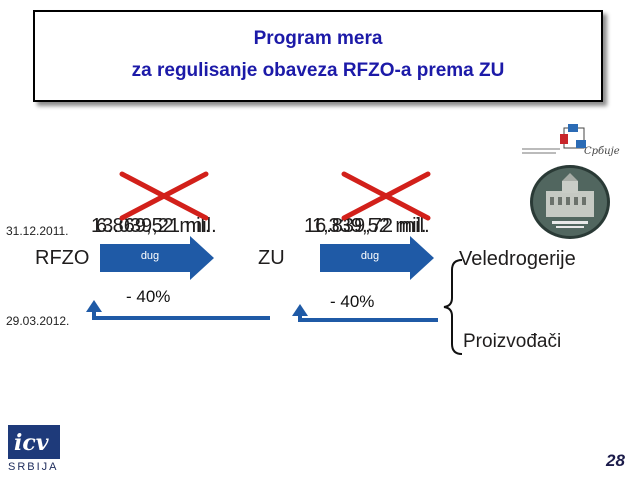 This screenshot has height=479, width=638. Describe the element at coordinates (453, 307) in the screenshot. I see `targets-bracket-icon` at that location.